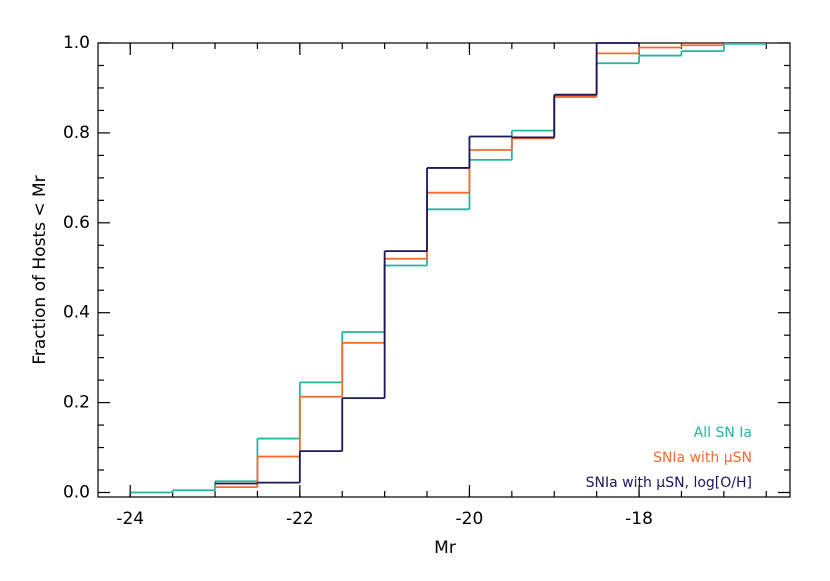  What do you see at coordinates (130, 519) in the screenshot?
I see `x-tick-label: -24` at bounding box center [130, 519].